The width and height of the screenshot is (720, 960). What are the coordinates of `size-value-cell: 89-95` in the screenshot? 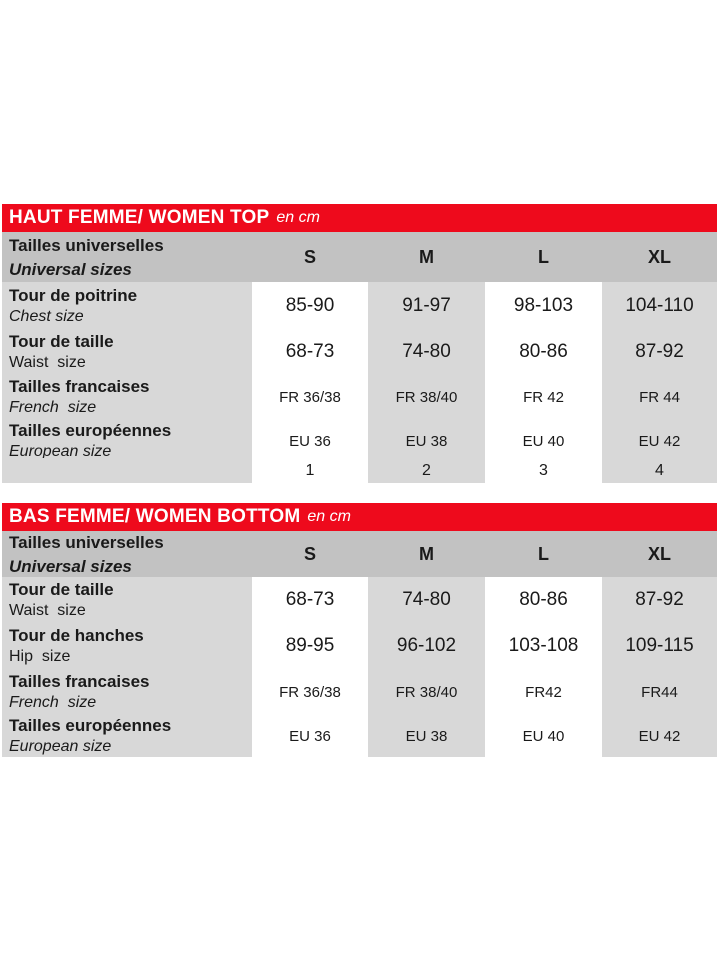 It's located at (310, 646).